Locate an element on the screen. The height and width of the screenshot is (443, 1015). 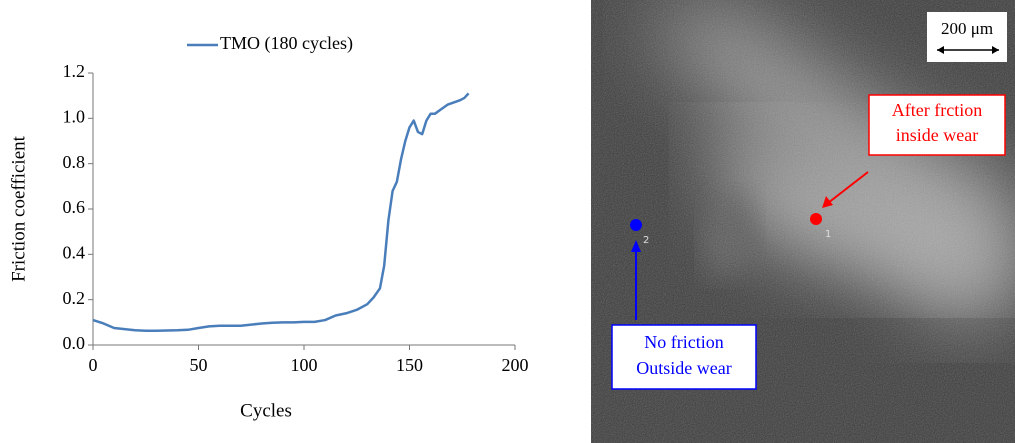
scale-arrowheads is located at coordinates (968, 50).